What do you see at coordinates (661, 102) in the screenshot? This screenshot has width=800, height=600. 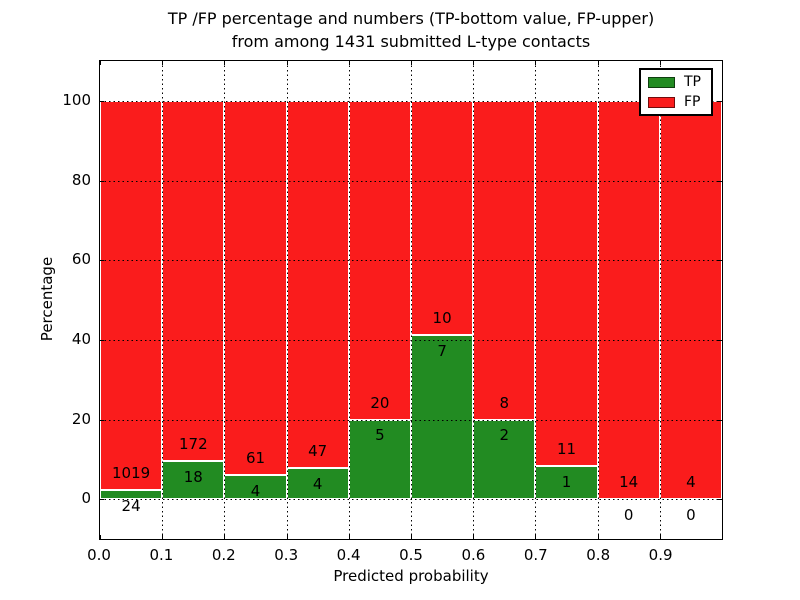 I see `fp-legend-swatch` at bounding box center [661, 102].